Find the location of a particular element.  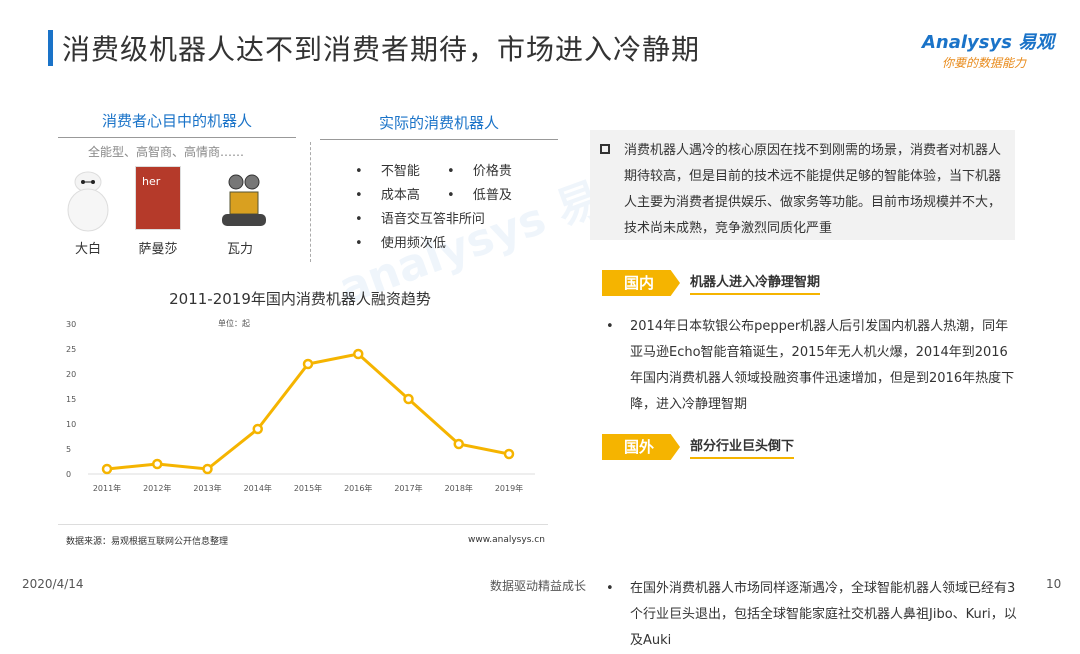

y-tick-label: 10 is located at coordinates (71, 424).